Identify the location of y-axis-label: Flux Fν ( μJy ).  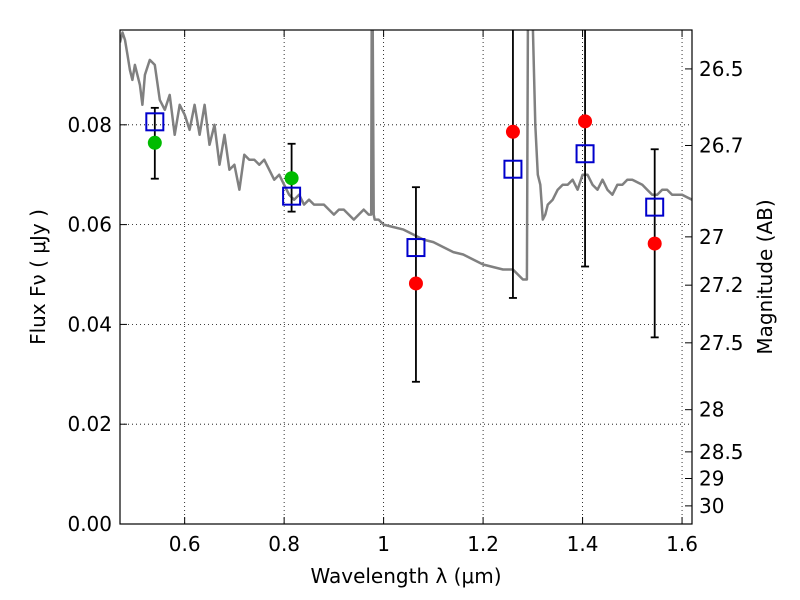
(38, 277).